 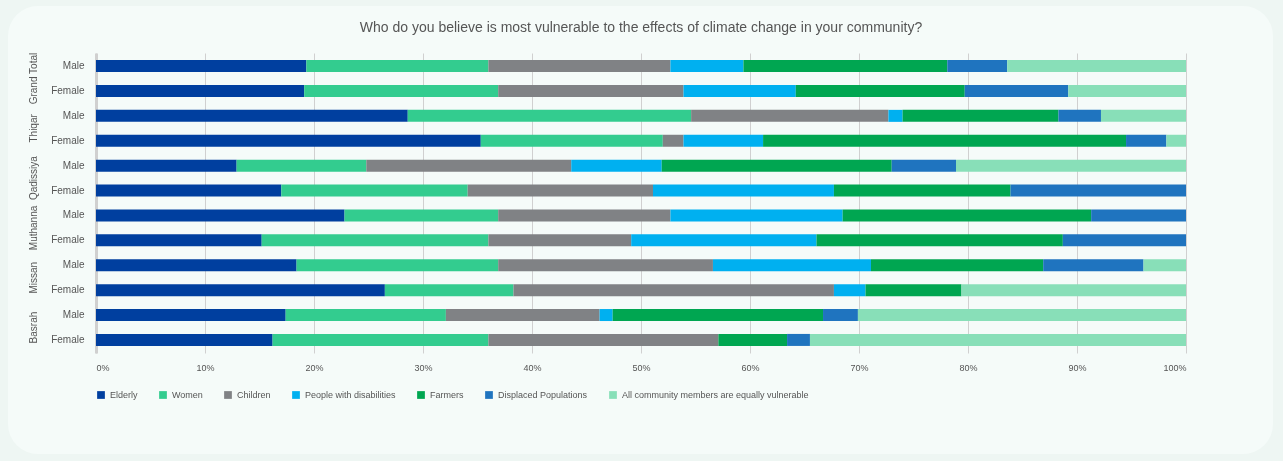 What do you see at coordinates (103, 367) in the screenshot?
I see `x-tick-label: 0%` at bounding box center [103, 367].